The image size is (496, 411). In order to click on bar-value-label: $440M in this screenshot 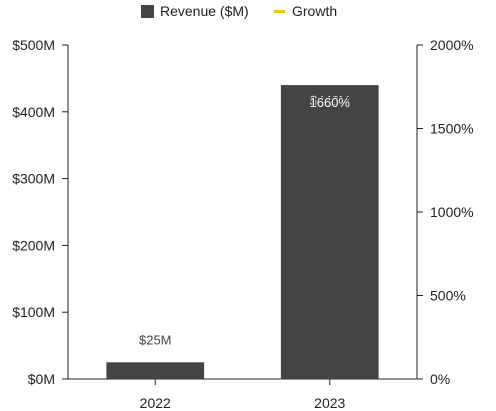, I will do `click(330, 100)`.